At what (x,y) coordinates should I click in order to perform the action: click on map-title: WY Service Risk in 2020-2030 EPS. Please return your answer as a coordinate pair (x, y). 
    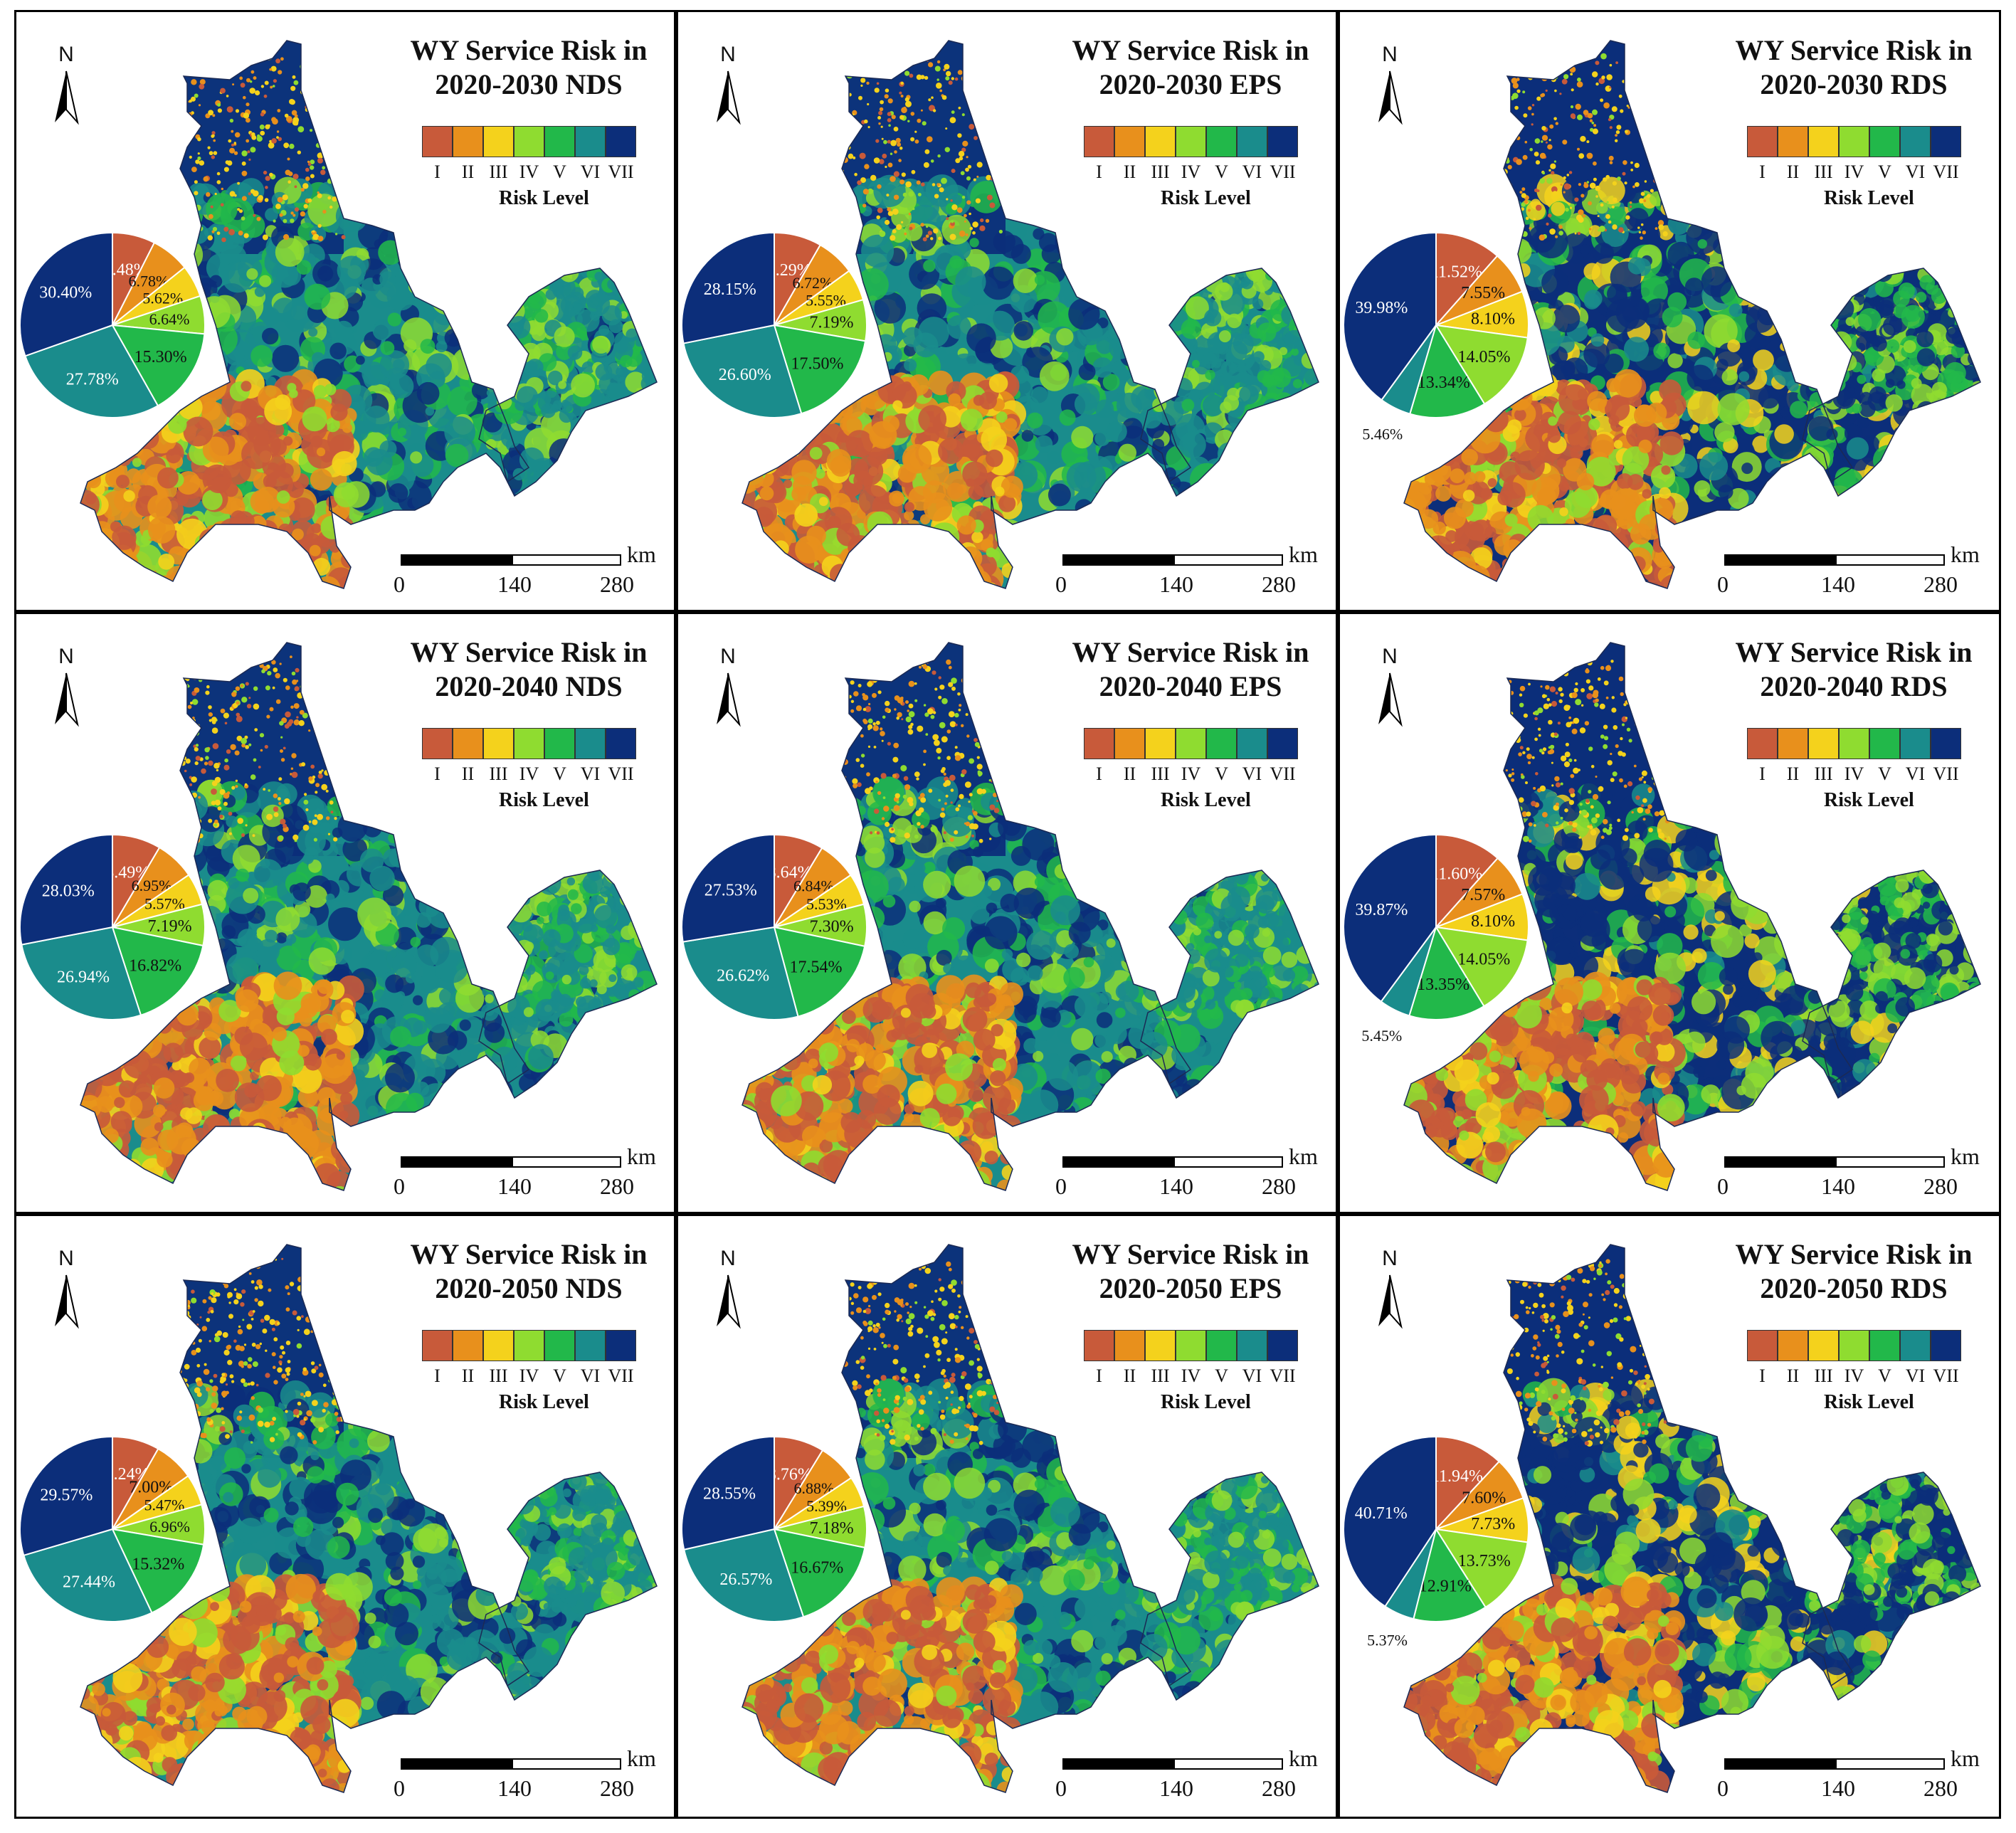
    Looking at the image, I should click on (1191, 67).